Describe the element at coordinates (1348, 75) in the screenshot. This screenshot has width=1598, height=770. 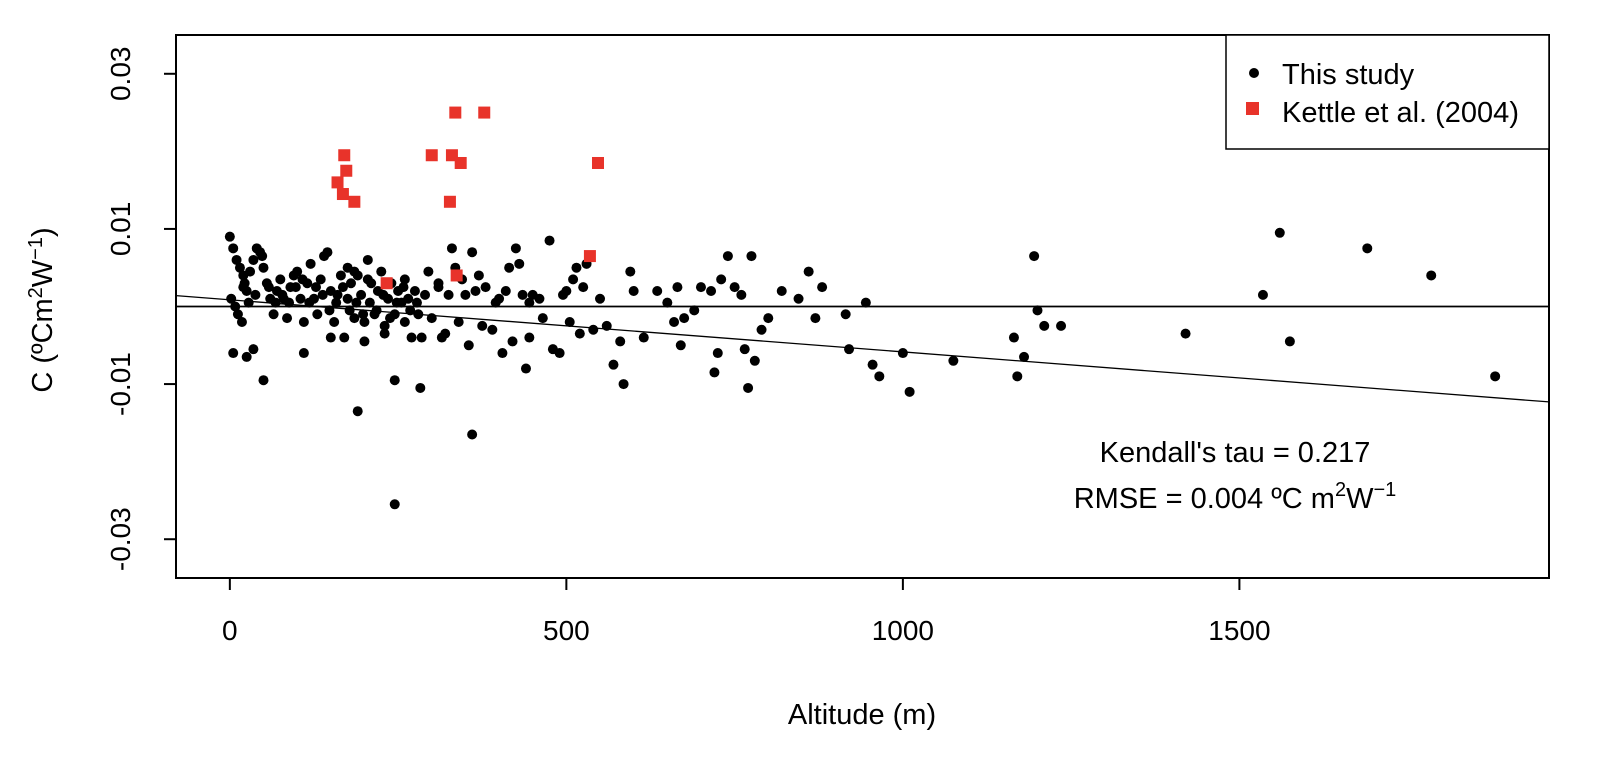
I see `legend-label-this-study: This study` at that location.